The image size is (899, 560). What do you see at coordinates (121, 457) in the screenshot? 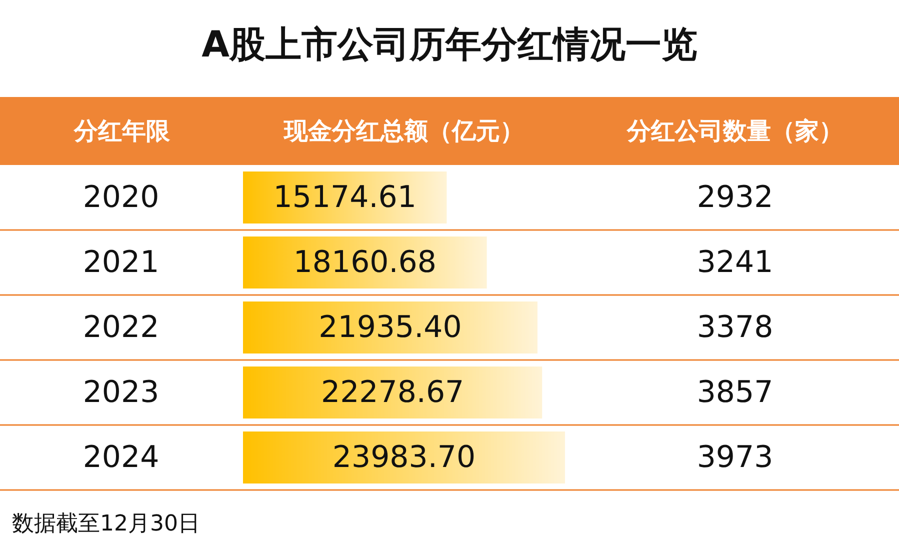
I see `y-tick-label: 2024` at bounding box center [121, 457].